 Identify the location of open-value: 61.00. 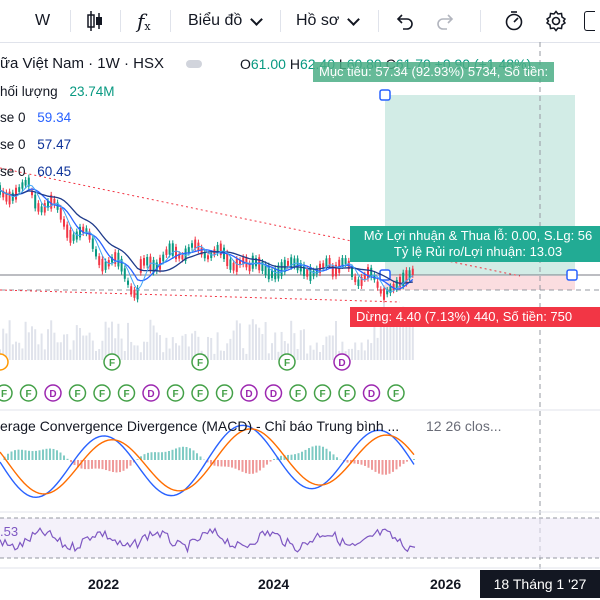
(268, 64).